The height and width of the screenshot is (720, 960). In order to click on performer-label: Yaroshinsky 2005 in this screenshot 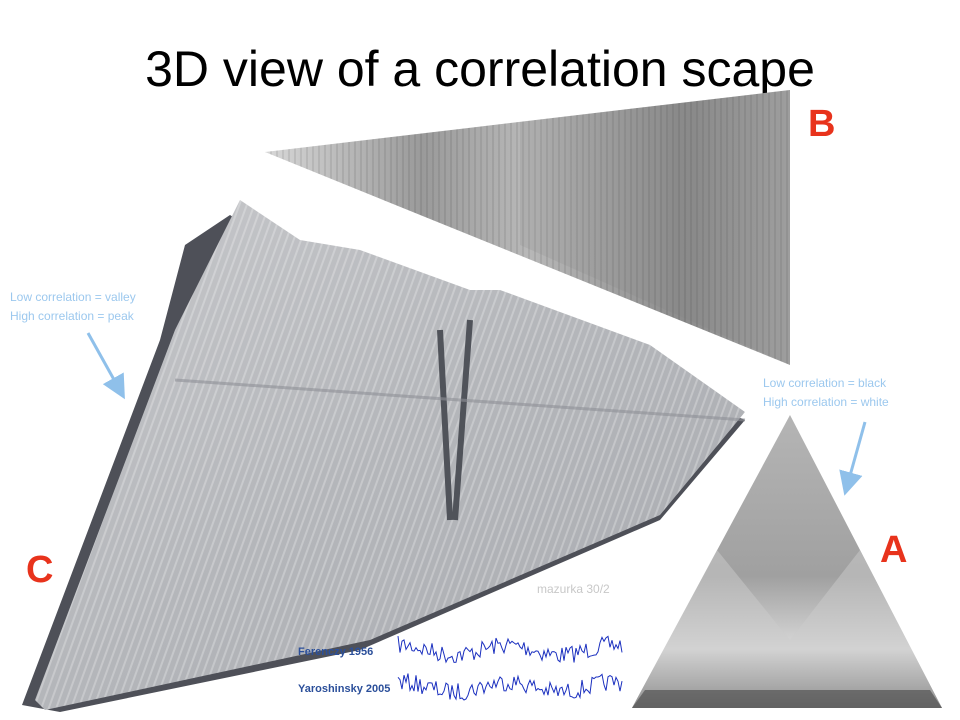, I will do `click(344, 689)`.